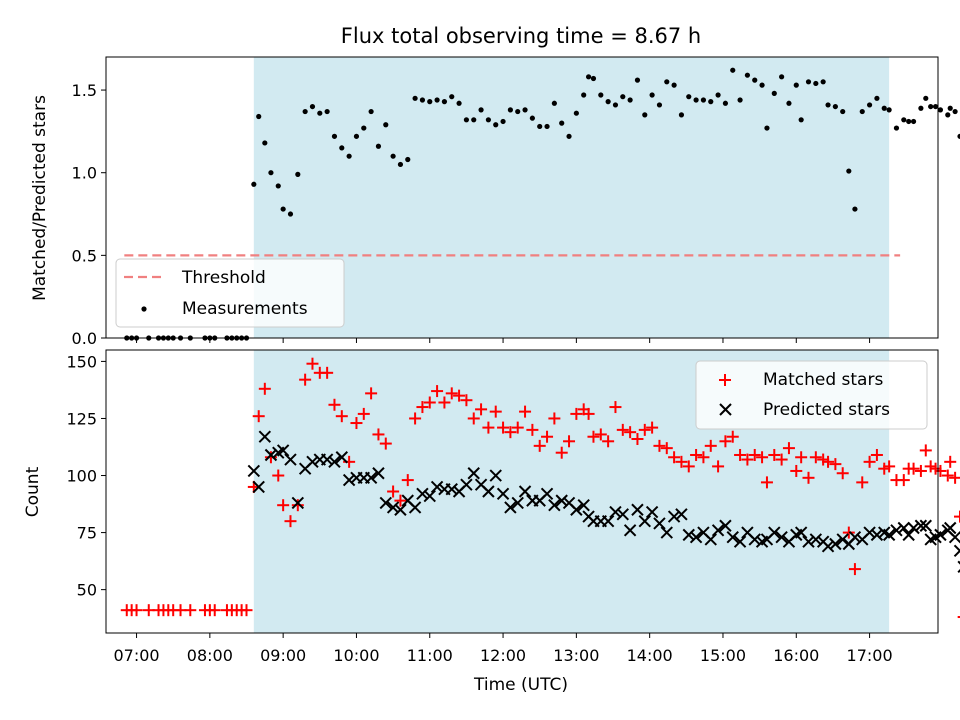 The image size is (960, 720). What do you see at coordinates (81, 361) in the screenshot?
I see `y-tick-label: 150` at bounding box center [81, 361].